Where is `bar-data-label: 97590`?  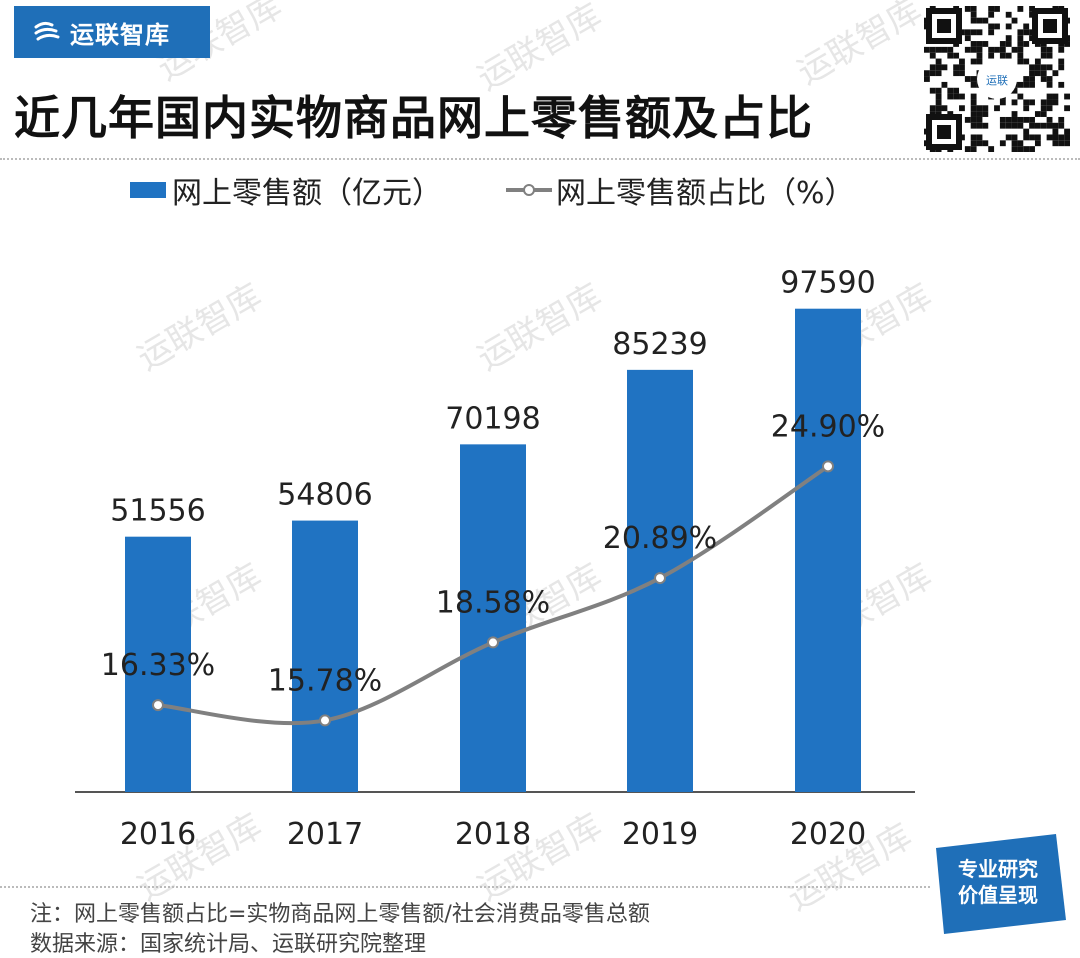
bar-data-label: 97590 is located at coordinates (827, 283).